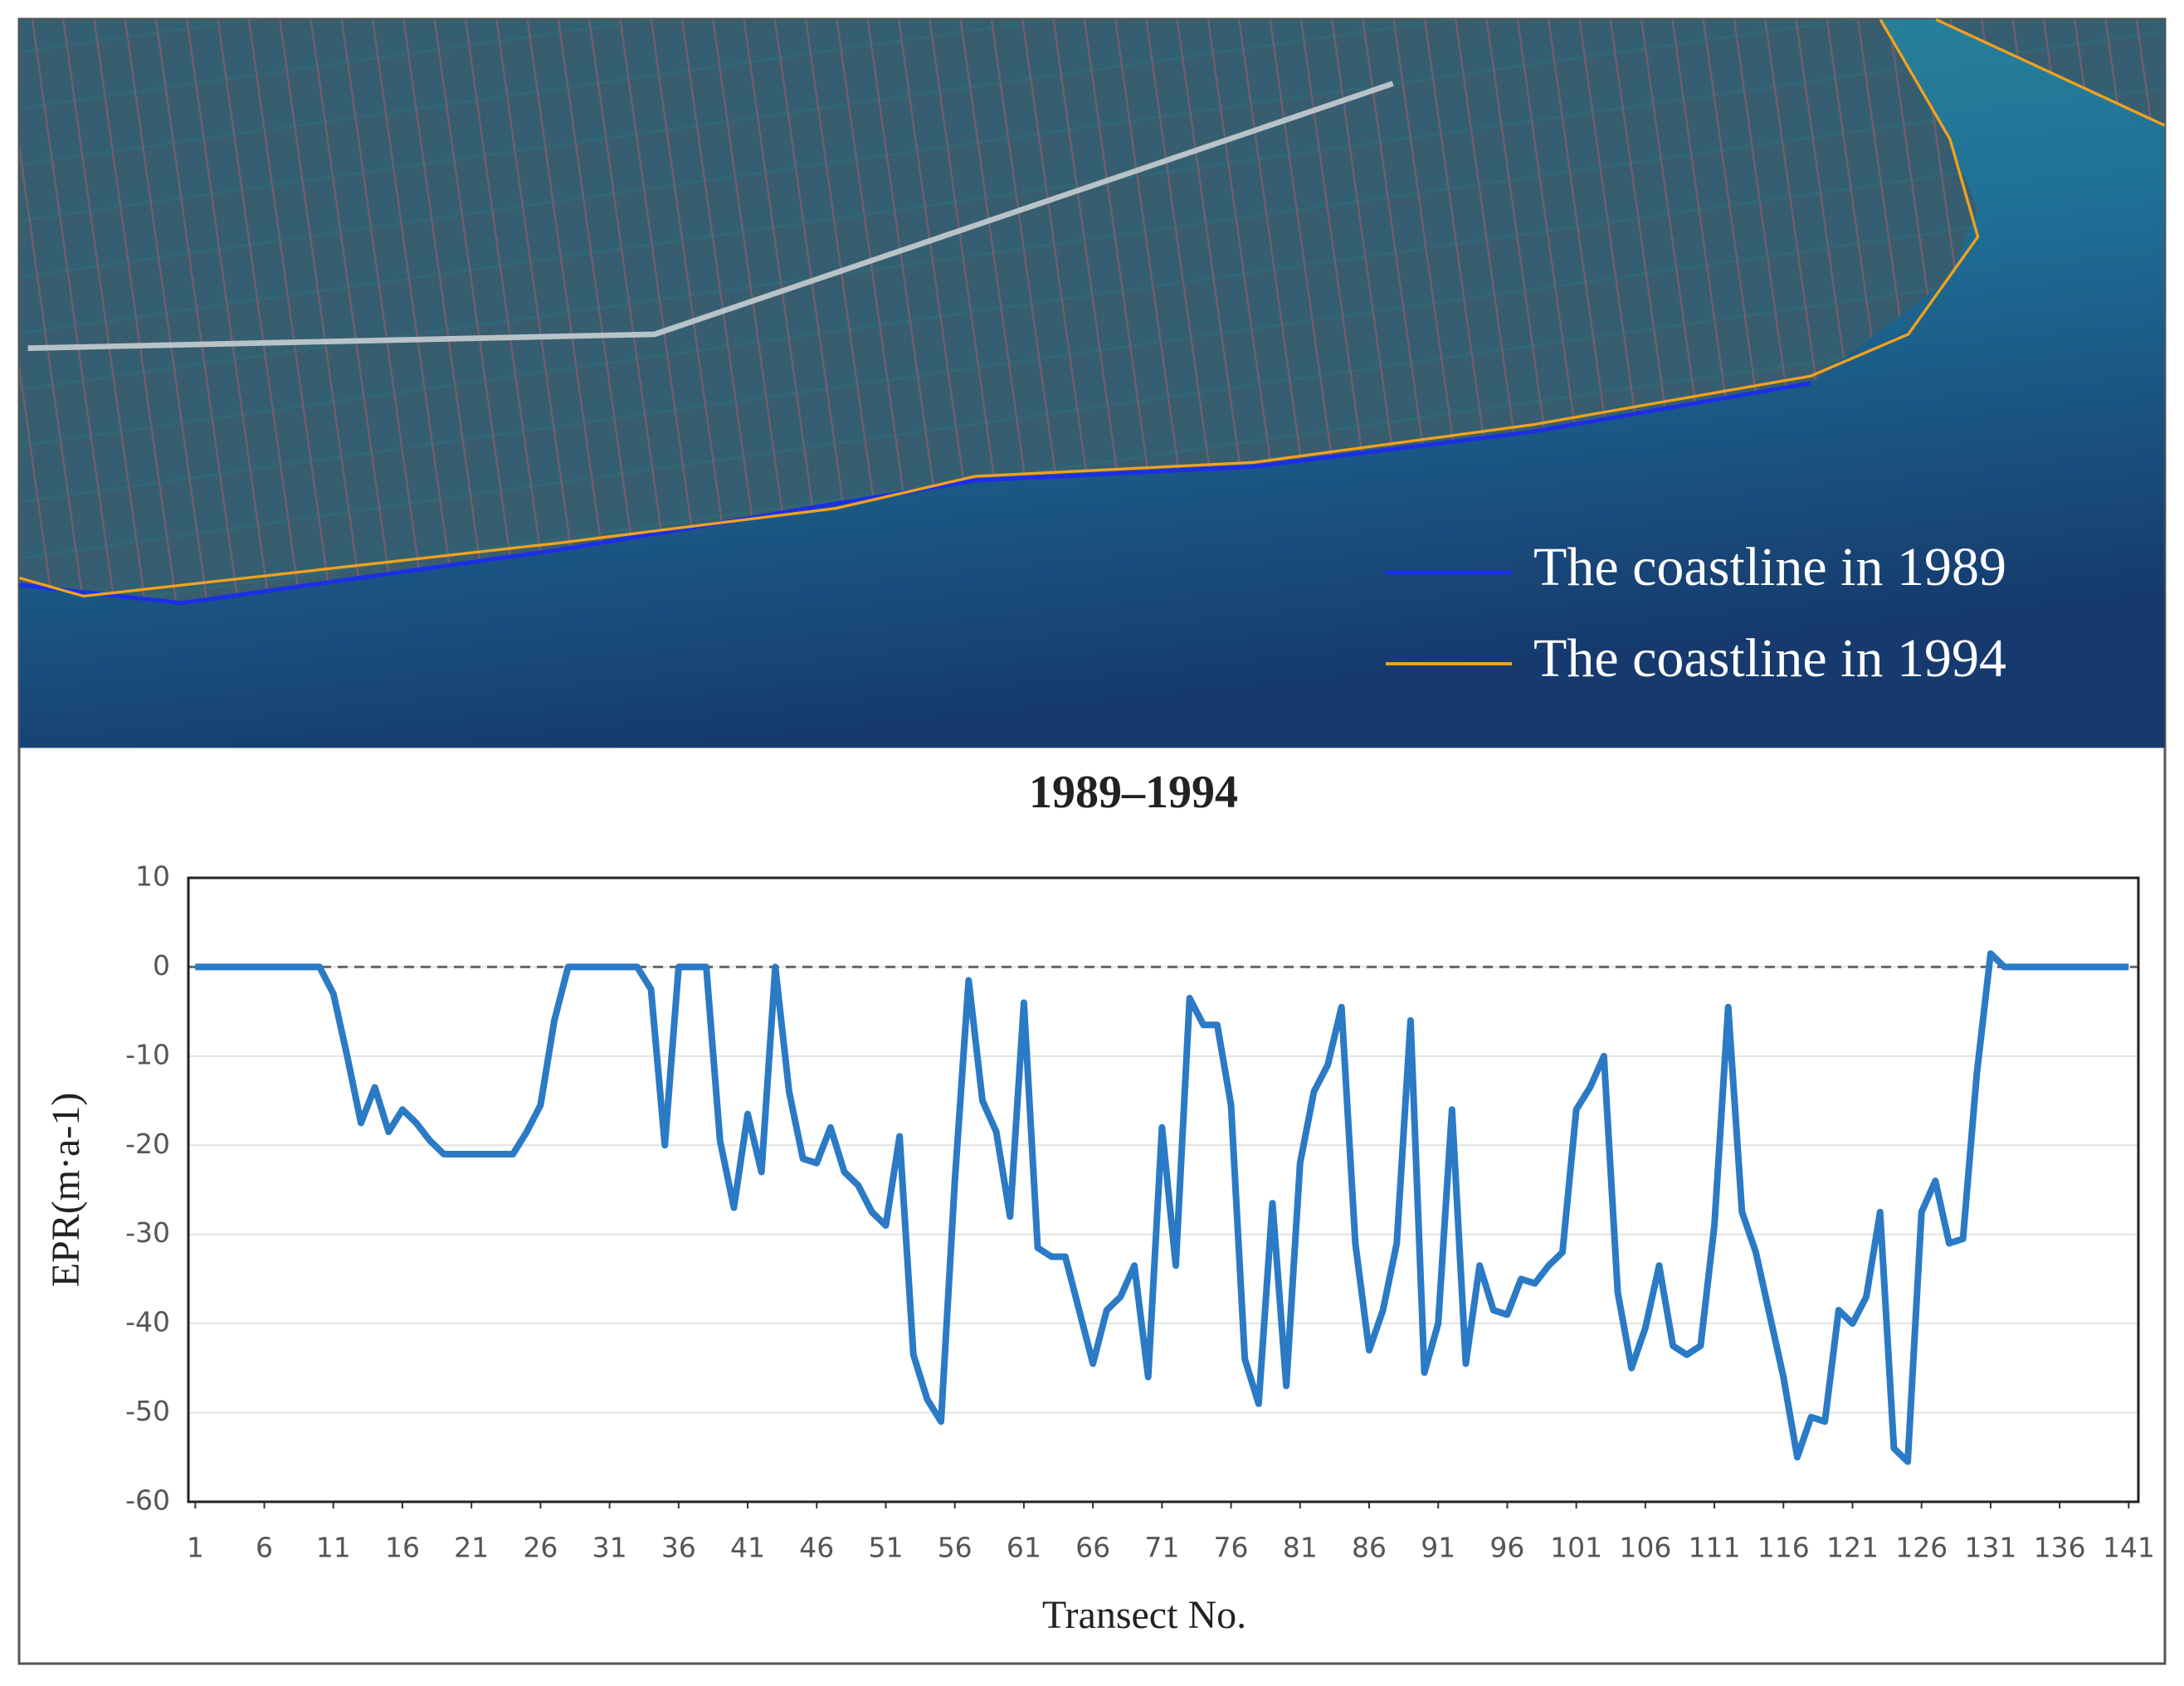 Image resolution: width=2184 pixels, height=1686 pixels. Describe the element at coordinates (195, 1548) in the screenshot. I see `x-tick-label: 1` at that location.